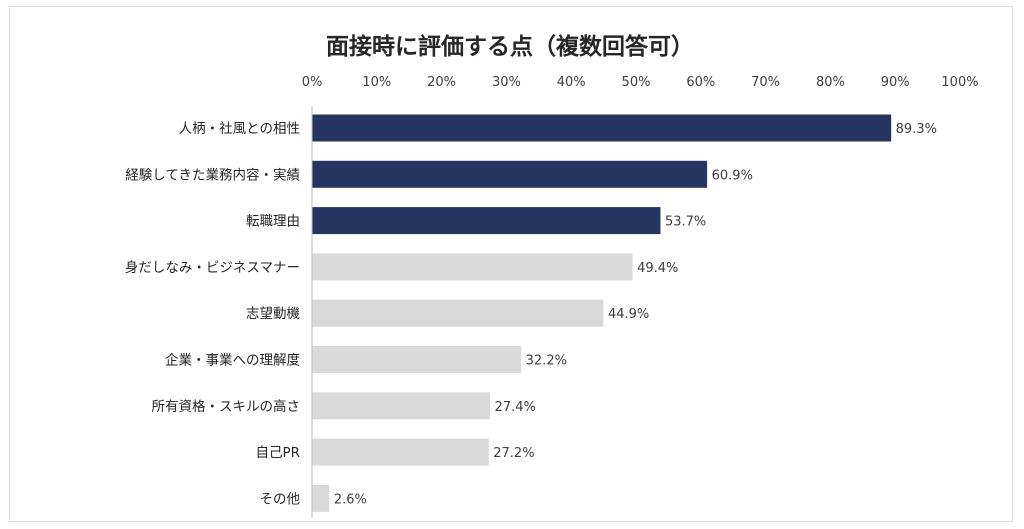  Describe the element at coordinates (895, 82) in the screenshot. I see `x-tick-label: 90%` at that location.